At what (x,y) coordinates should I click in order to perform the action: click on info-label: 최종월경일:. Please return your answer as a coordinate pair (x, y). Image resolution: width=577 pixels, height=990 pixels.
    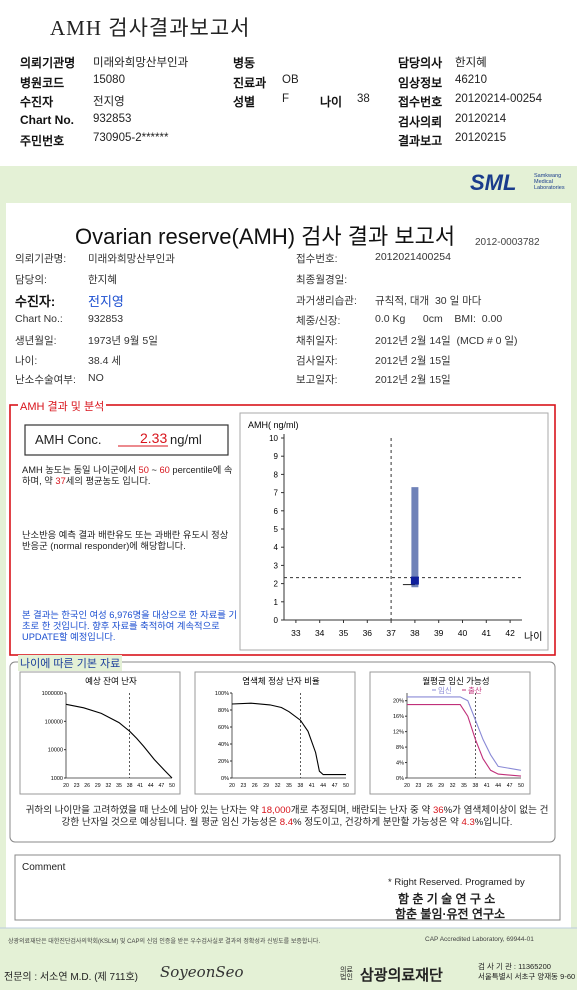
    Looking at the image, I should click on (322, 280).